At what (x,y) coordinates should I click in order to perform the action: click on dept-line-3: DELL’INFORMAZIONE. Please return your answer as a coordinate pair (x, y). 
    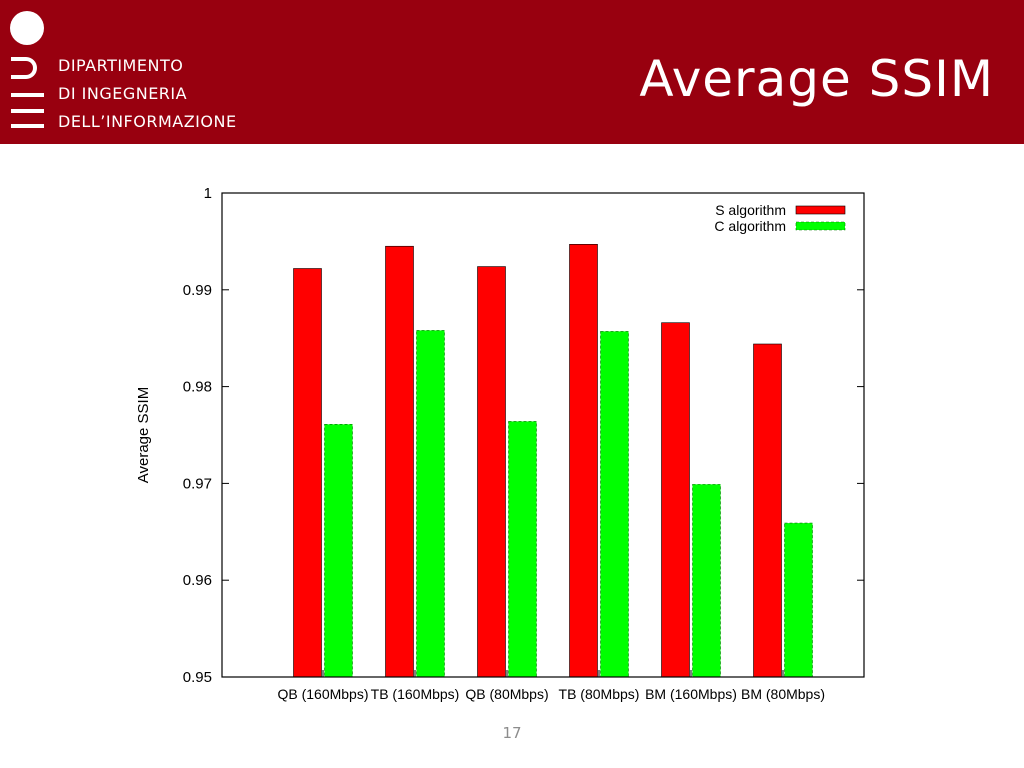
    Looking at the image, I should click on (147, 121).